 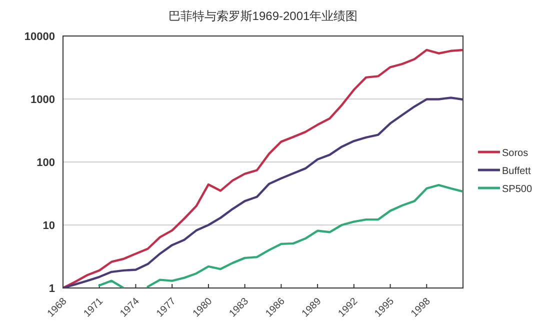 I want to click on legend-label: Soros, so click(x=515, y=153).